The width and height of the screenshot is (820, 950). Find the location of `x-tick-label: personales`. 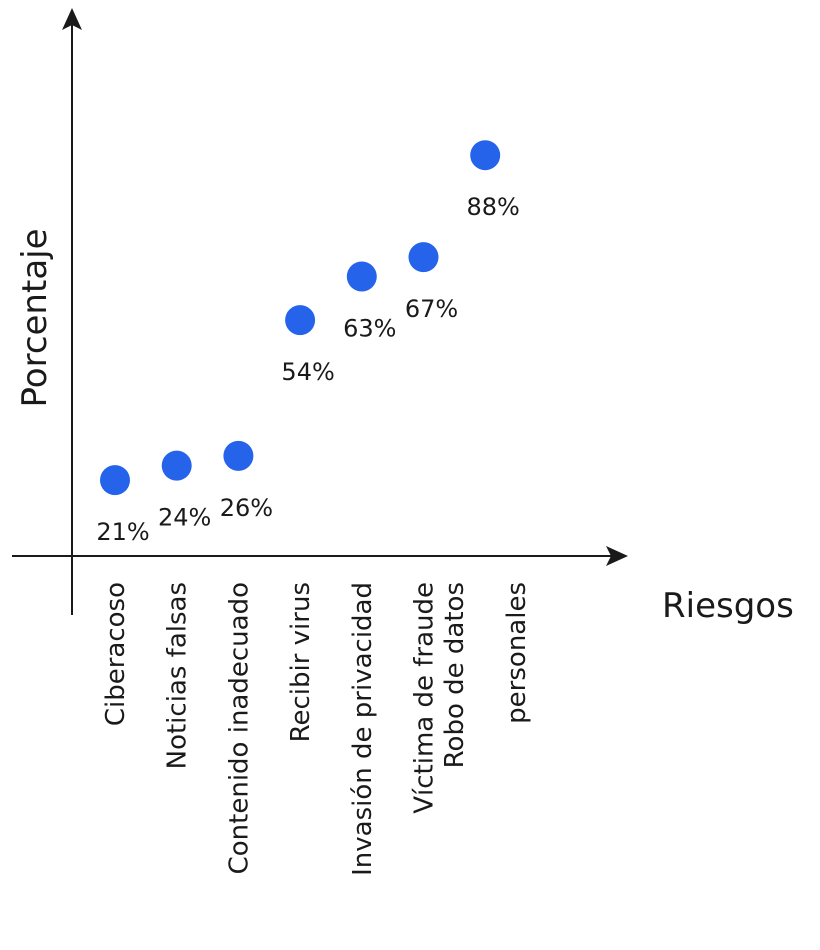

x-tick-label: personales is located at coordinates (517, 653).